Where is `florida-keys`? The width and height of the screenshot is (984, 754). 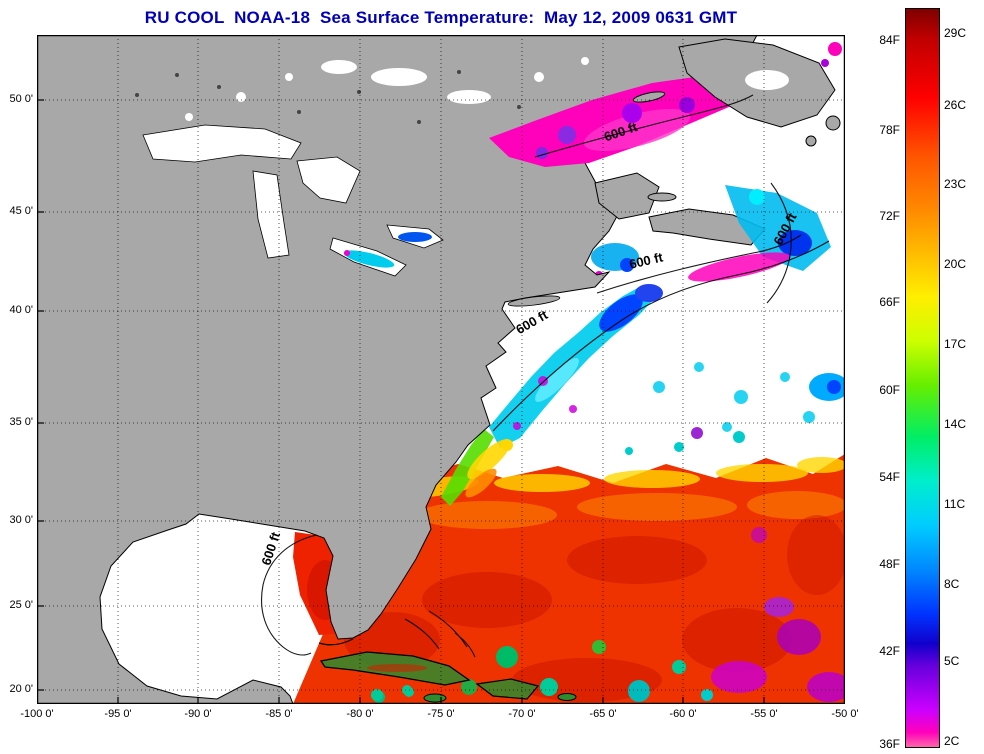
florida-keys is located at coordinates (336, 642).